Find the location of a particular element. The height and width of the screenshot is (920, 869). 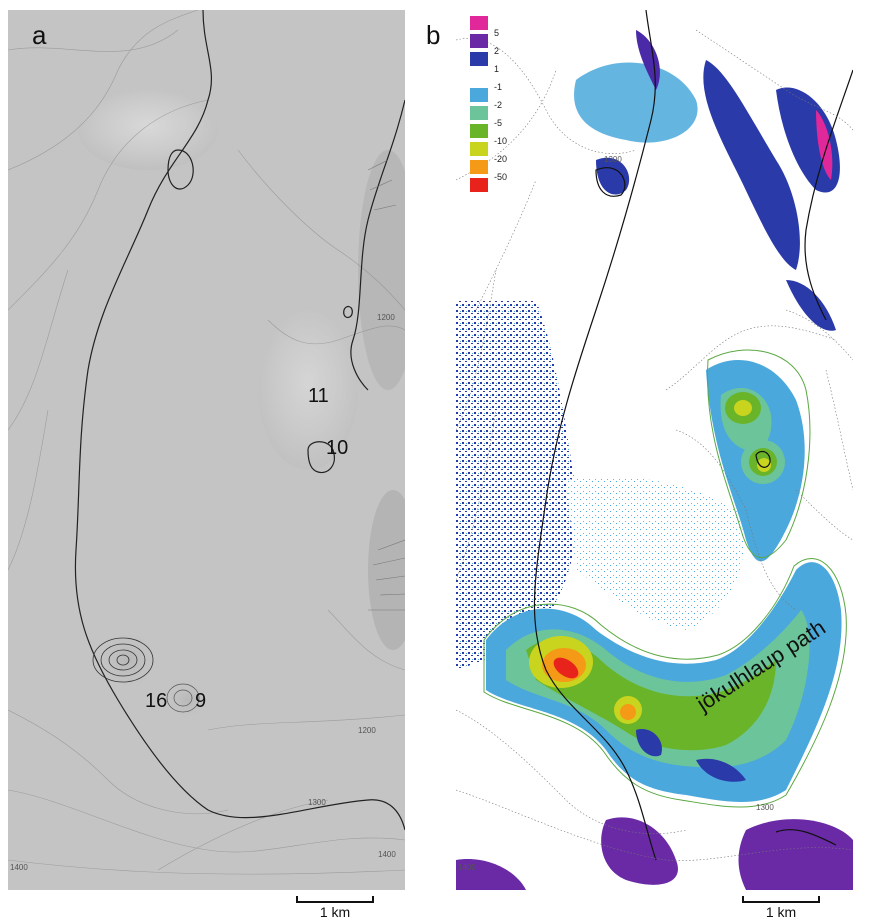

feature-label-16: 16 is located at coordinates (156, 701).